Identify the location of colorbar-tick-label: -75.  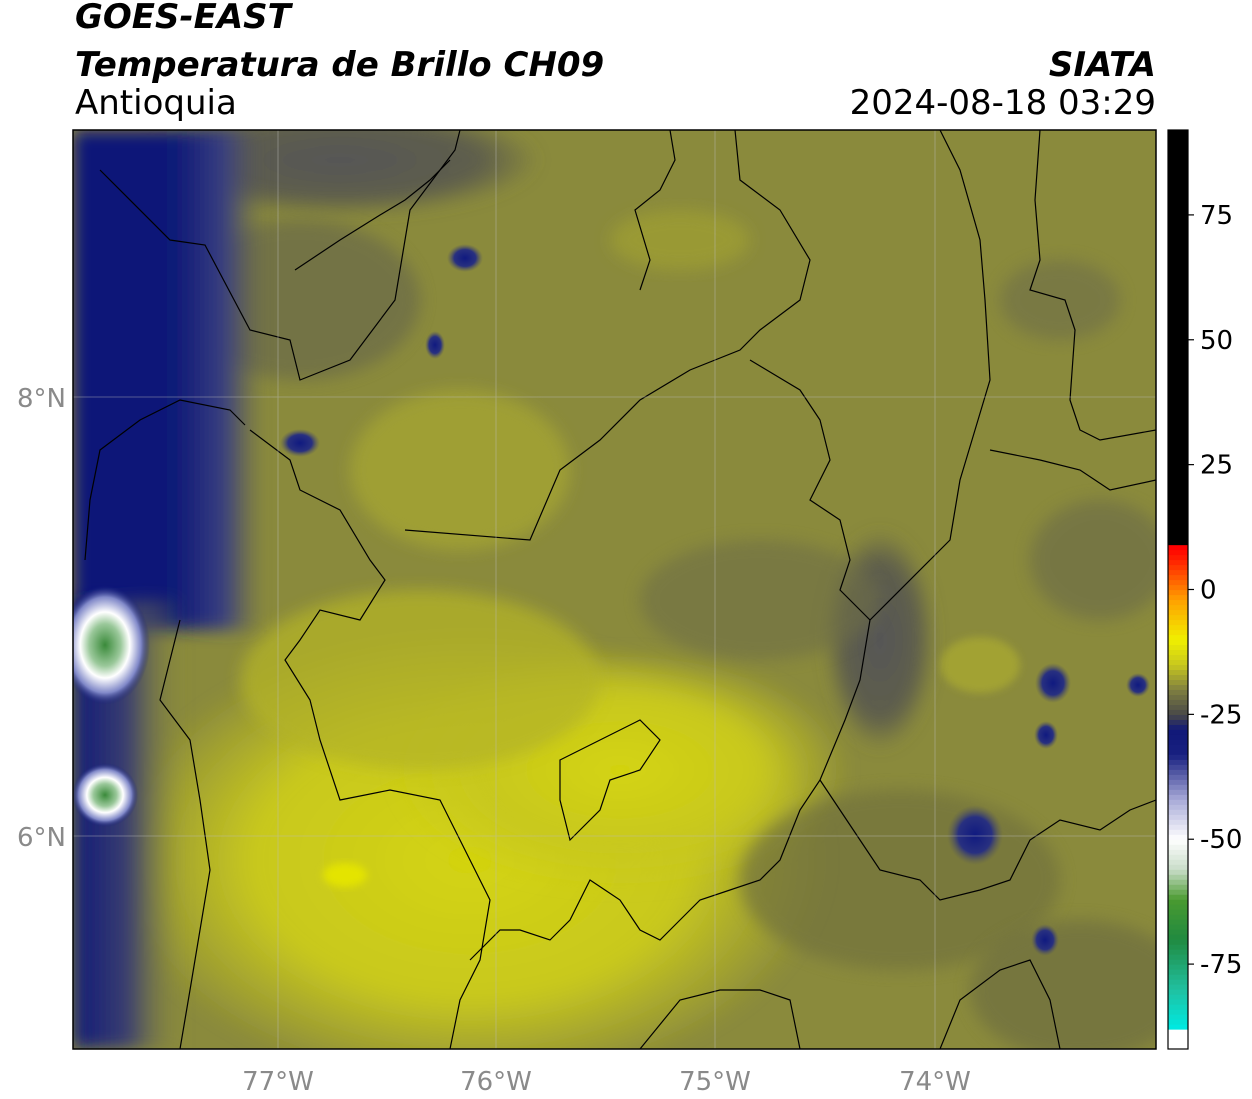
(1221, 965).